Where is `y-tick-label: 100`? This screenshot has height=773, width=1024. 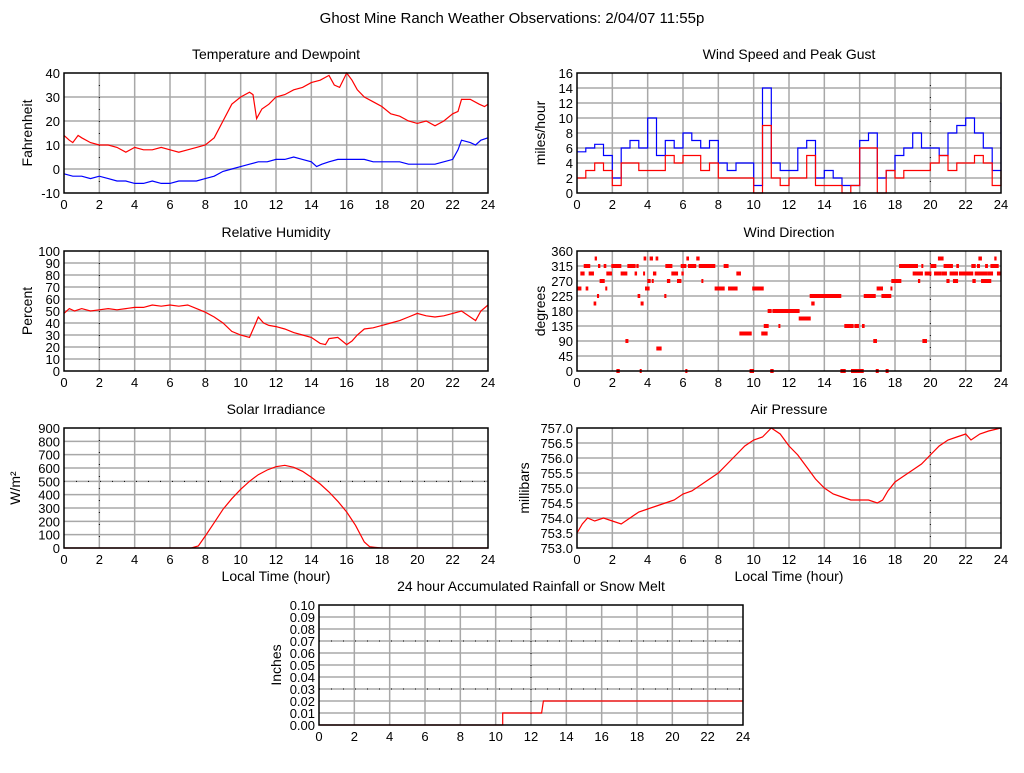
y-tick-label: 100 is located at coordinates (49, 251).